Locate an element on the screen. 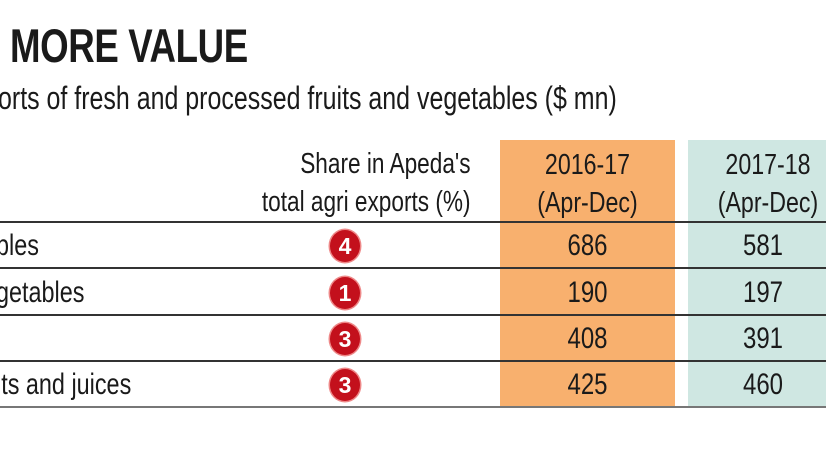  value-2016-17: 408 is located at coordinates (587, 339).